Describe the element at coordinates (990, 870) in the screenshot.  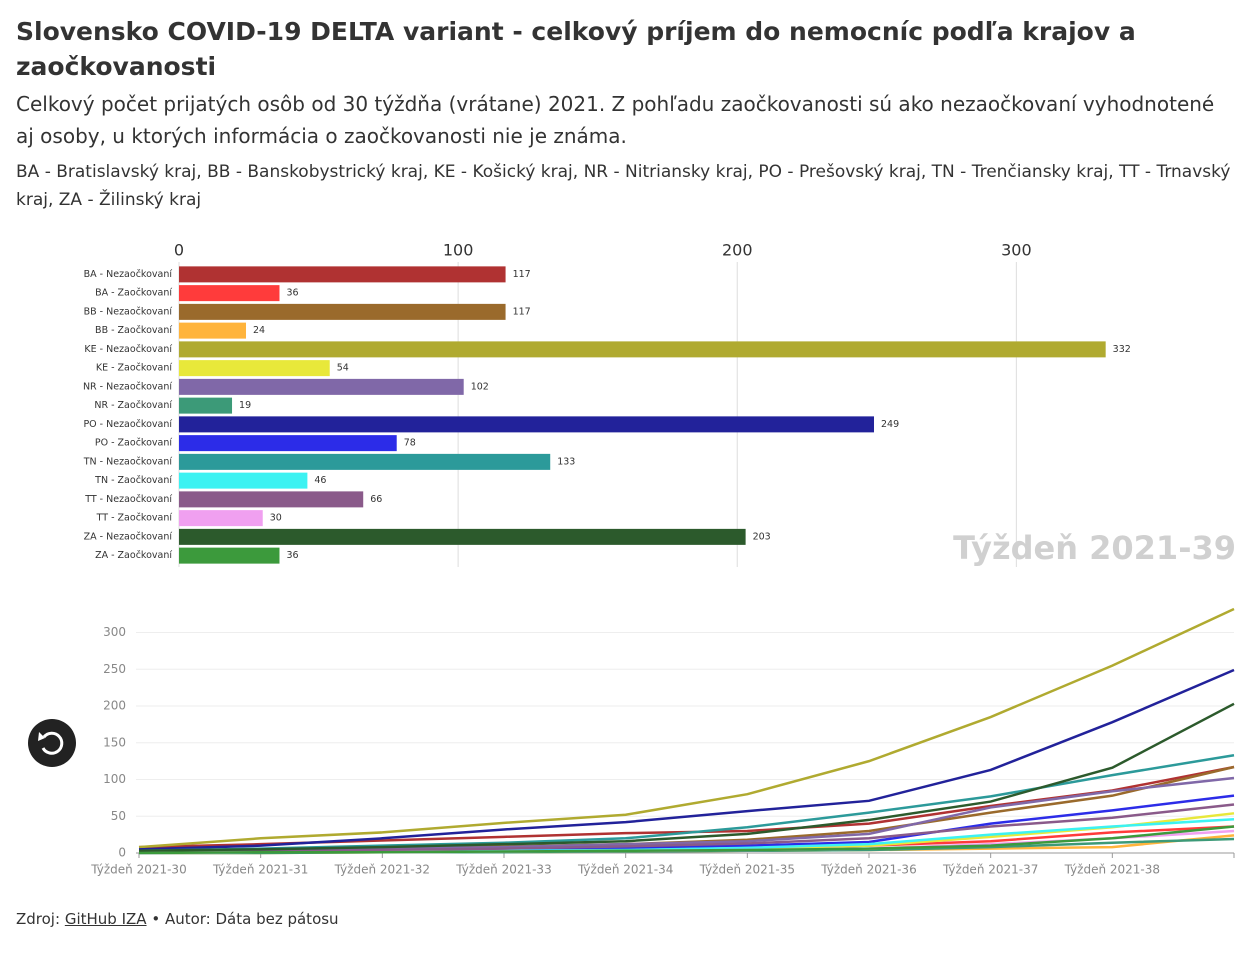
I see `x-tick-label: Týždeň 2021-37` at that location.